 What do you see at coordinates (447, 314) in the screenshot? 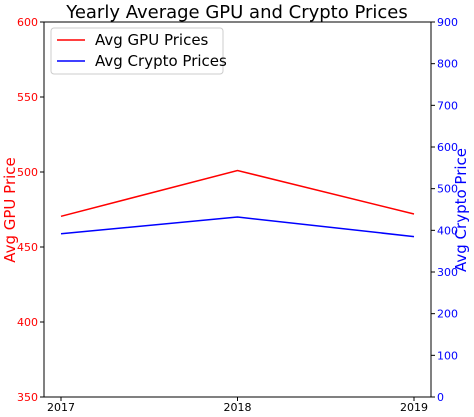
I see `right-y-tick-label: 200` at bounding box center [447, 314].